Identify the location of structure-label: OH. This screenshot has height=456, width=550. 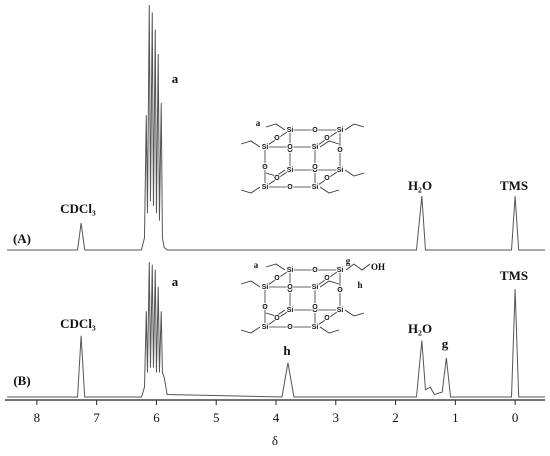
(378, 267).